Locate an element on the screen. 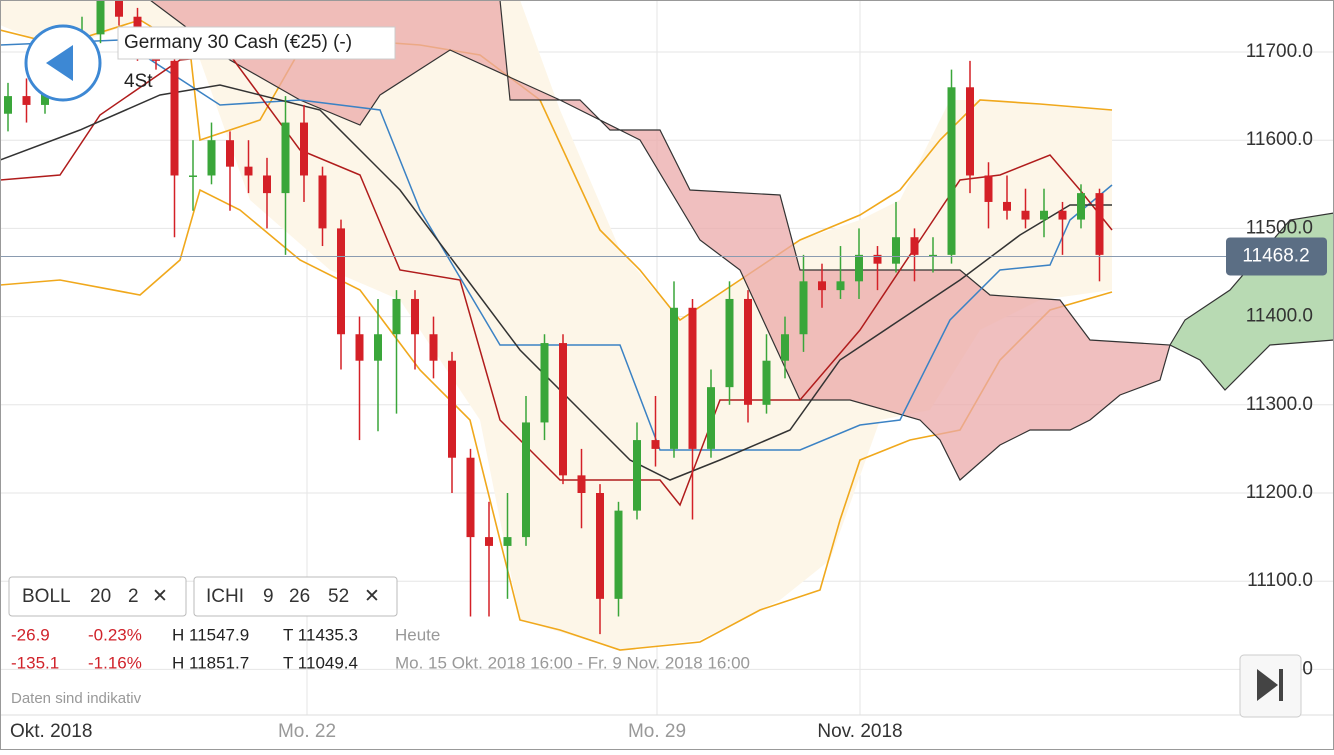  indicator-chip: ICHI 9 26 52 ✕ is located at coordinates (295, 596).